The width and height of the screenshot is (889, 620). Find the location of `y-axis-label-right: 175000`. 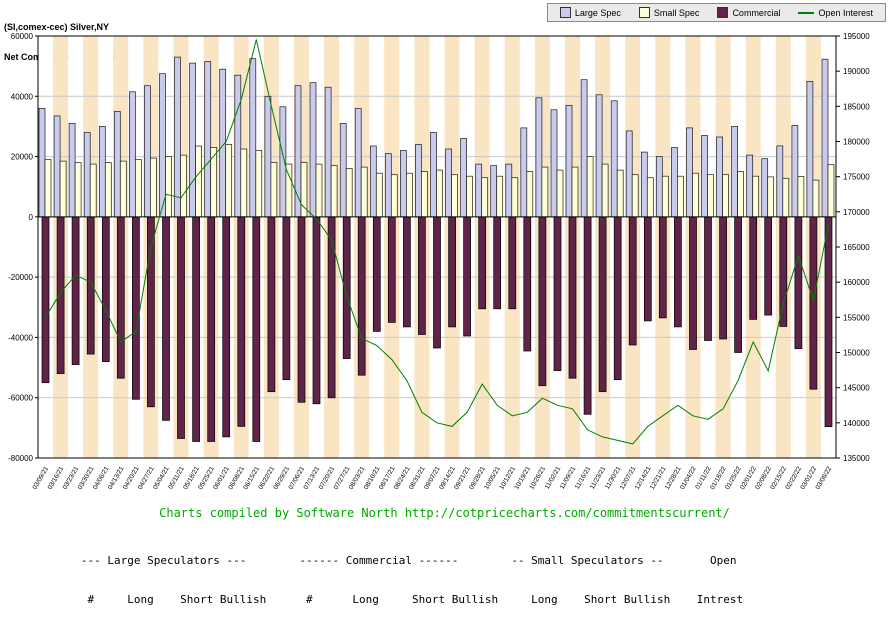

y-axis-label-right: 175000 is located at coordinates (856, 177).